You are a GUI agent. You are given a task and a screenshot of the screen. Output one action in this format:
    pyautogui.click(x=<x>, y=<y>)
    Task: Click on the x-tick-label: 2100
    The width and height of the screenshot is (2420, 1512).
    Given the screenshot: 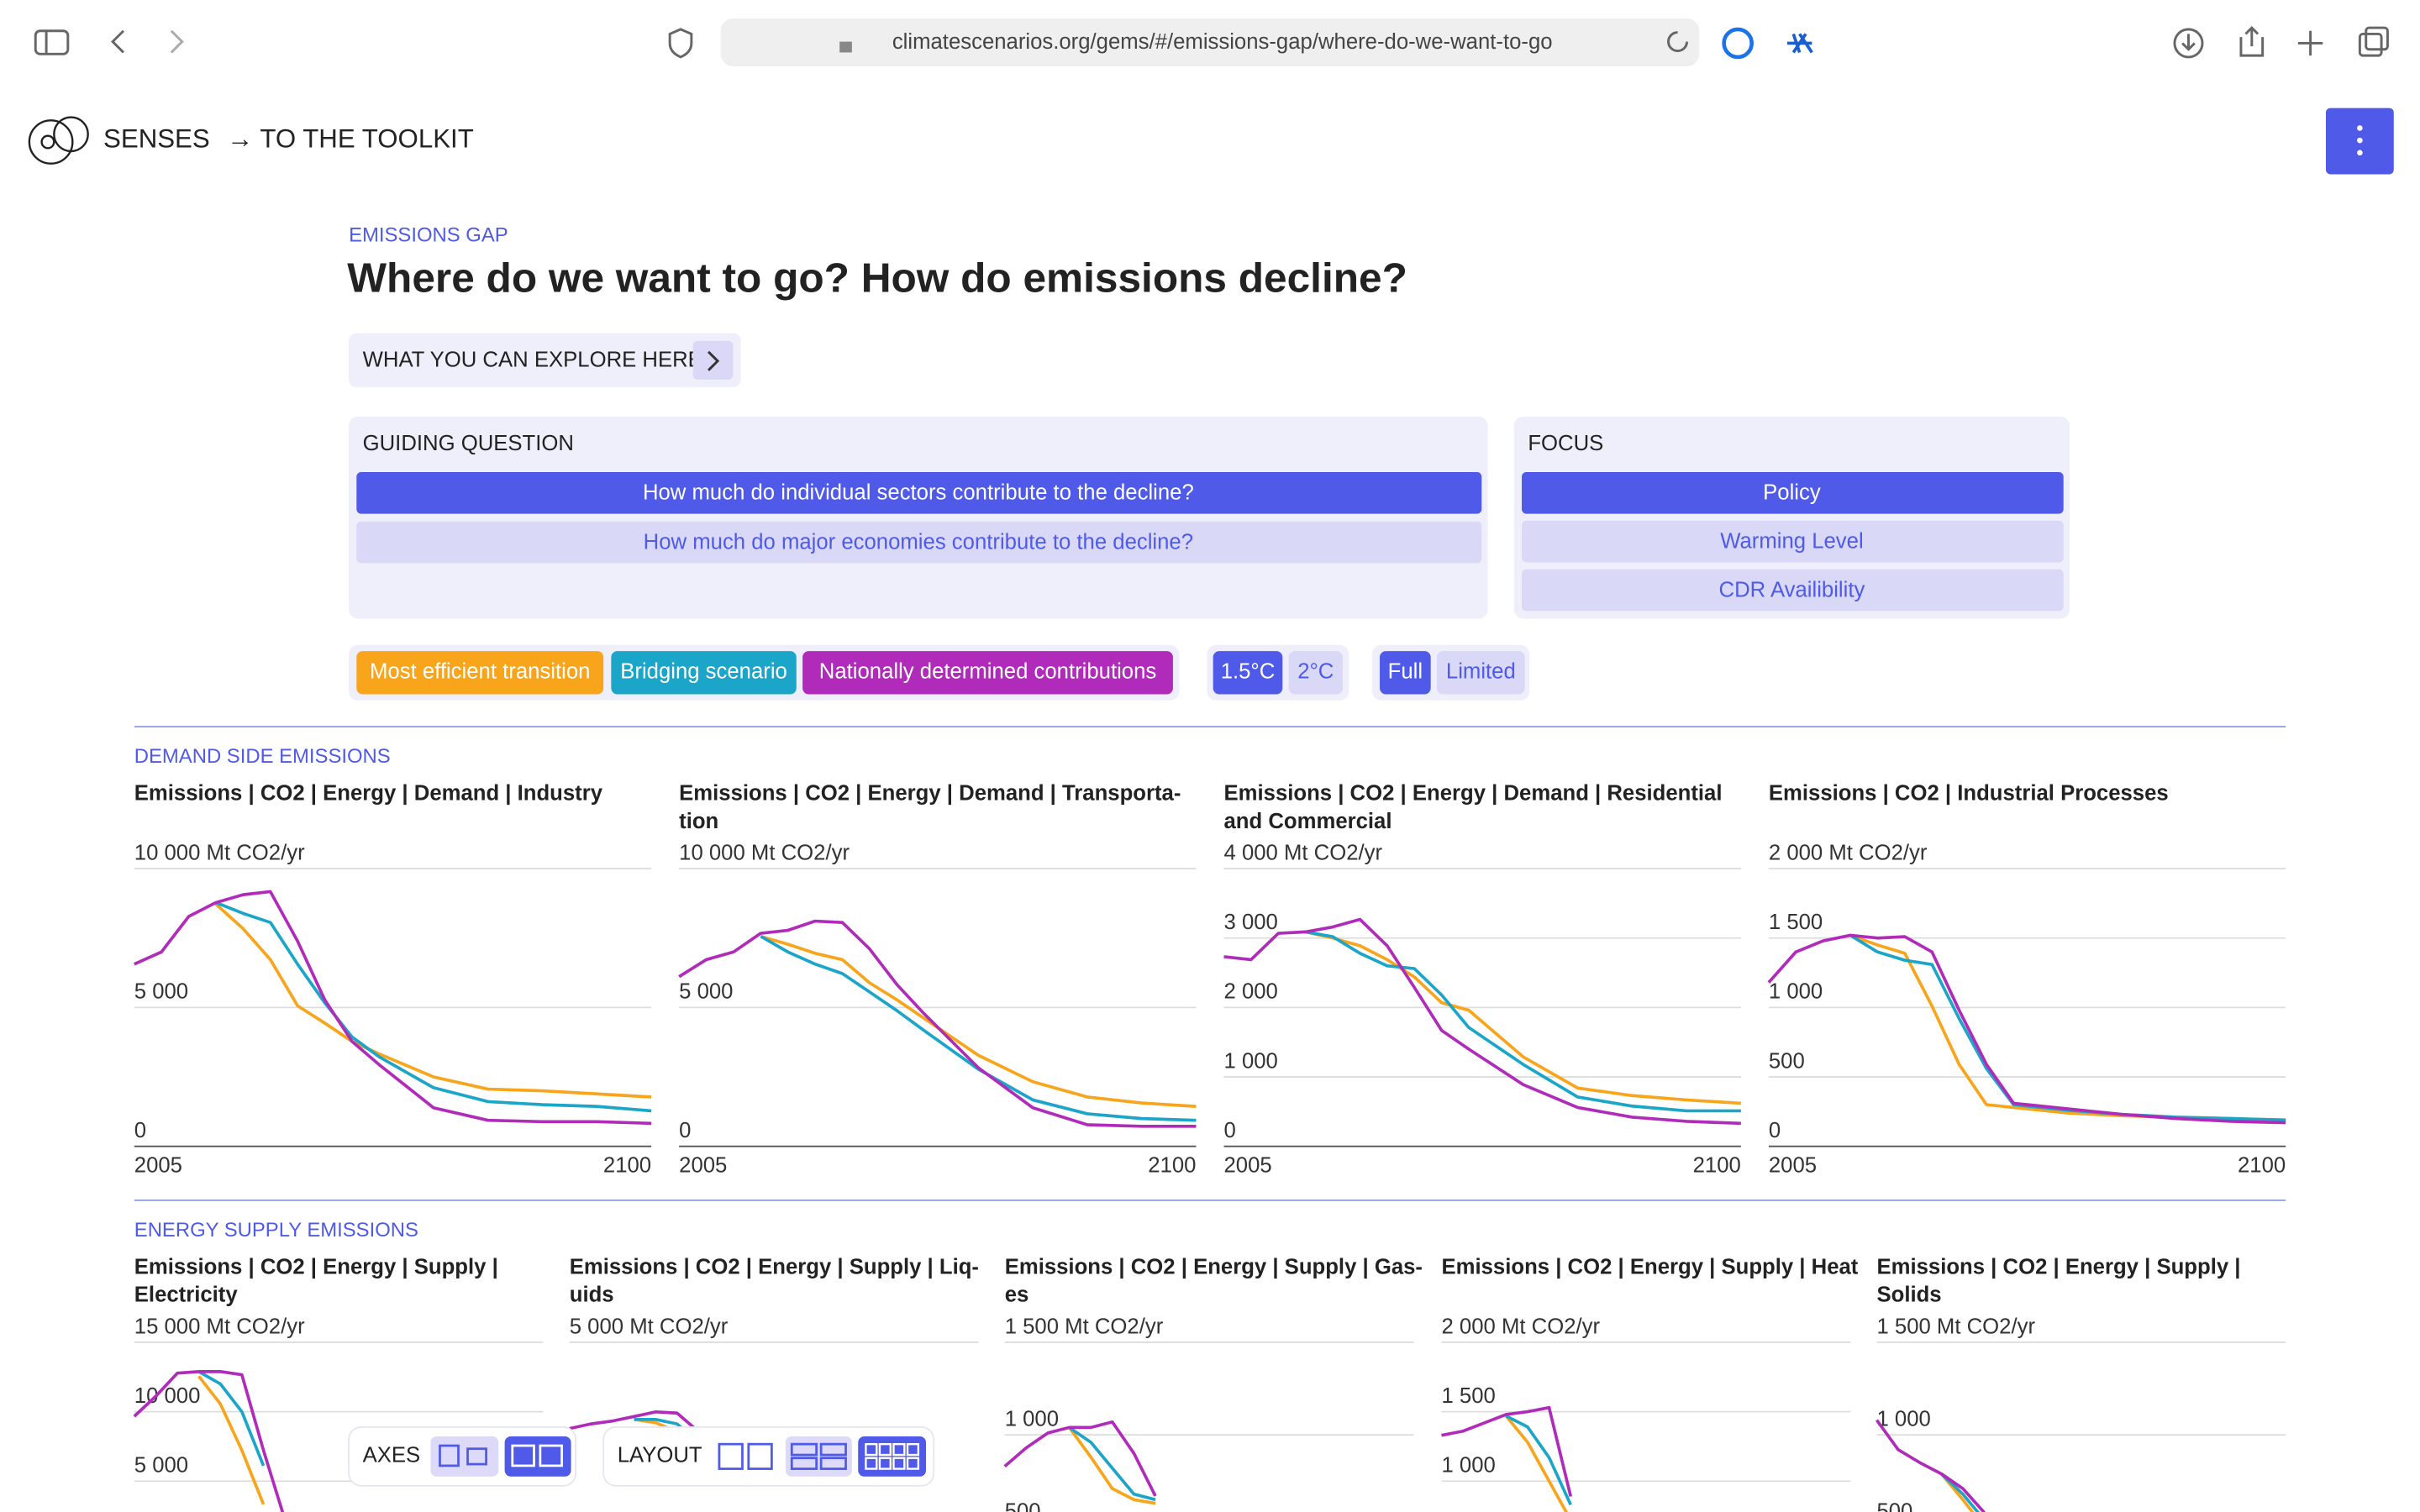 What is the action you would take?
    pyautogui.click(x=627, y=1165)
    